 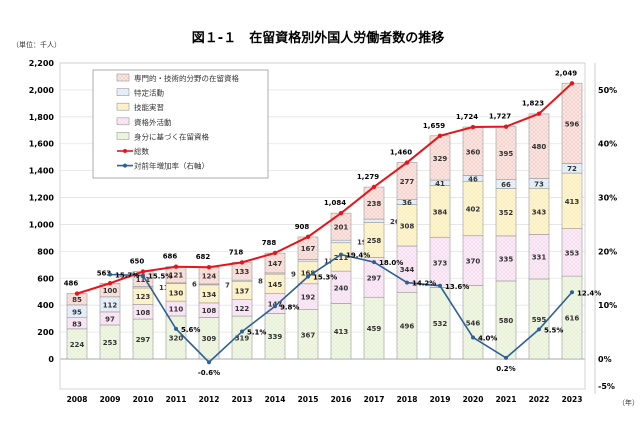 I want to click on data-label: 384, so click(x=440, y=212).